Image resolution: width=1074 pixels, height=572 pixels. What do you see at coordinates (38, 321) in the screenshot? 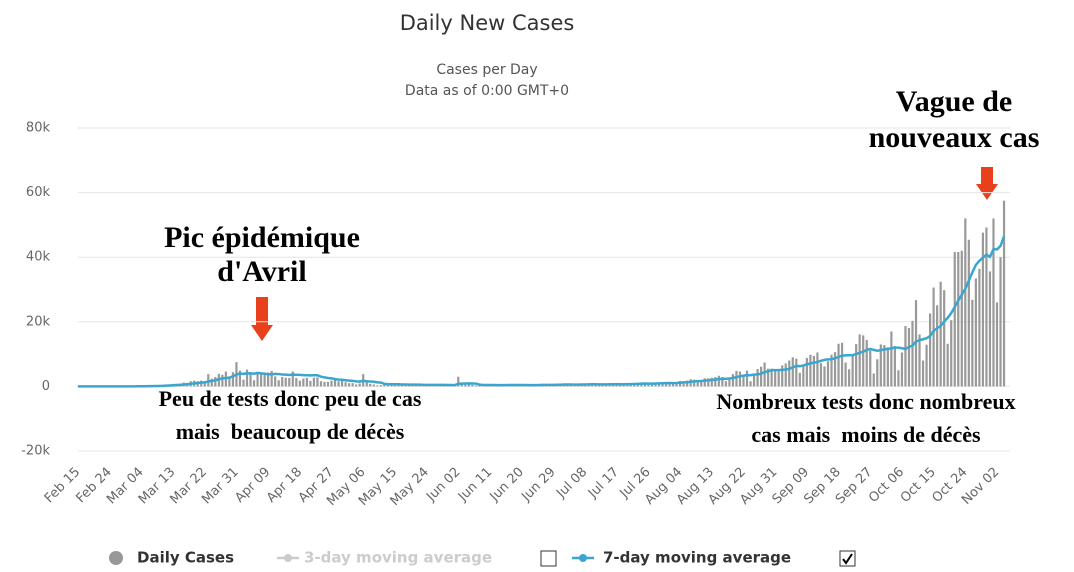
I see `y-tick-label: 20k` at bounding box center [38, 321].